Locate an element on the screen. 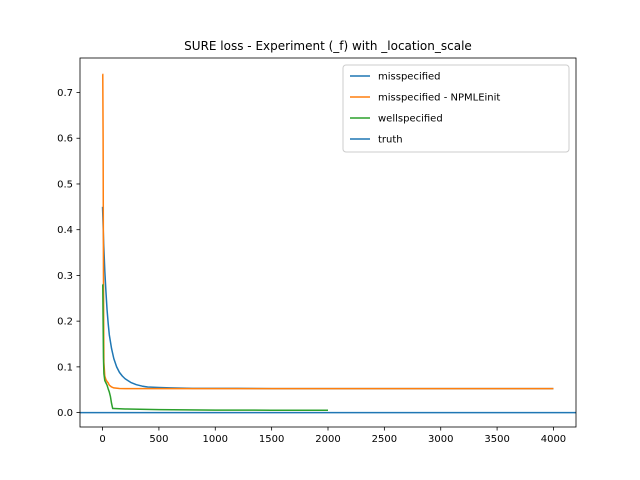  x-axis: 0 500 1000 1500 2000 2500 3000 3500 4000 is located at coordinates (332, 436).